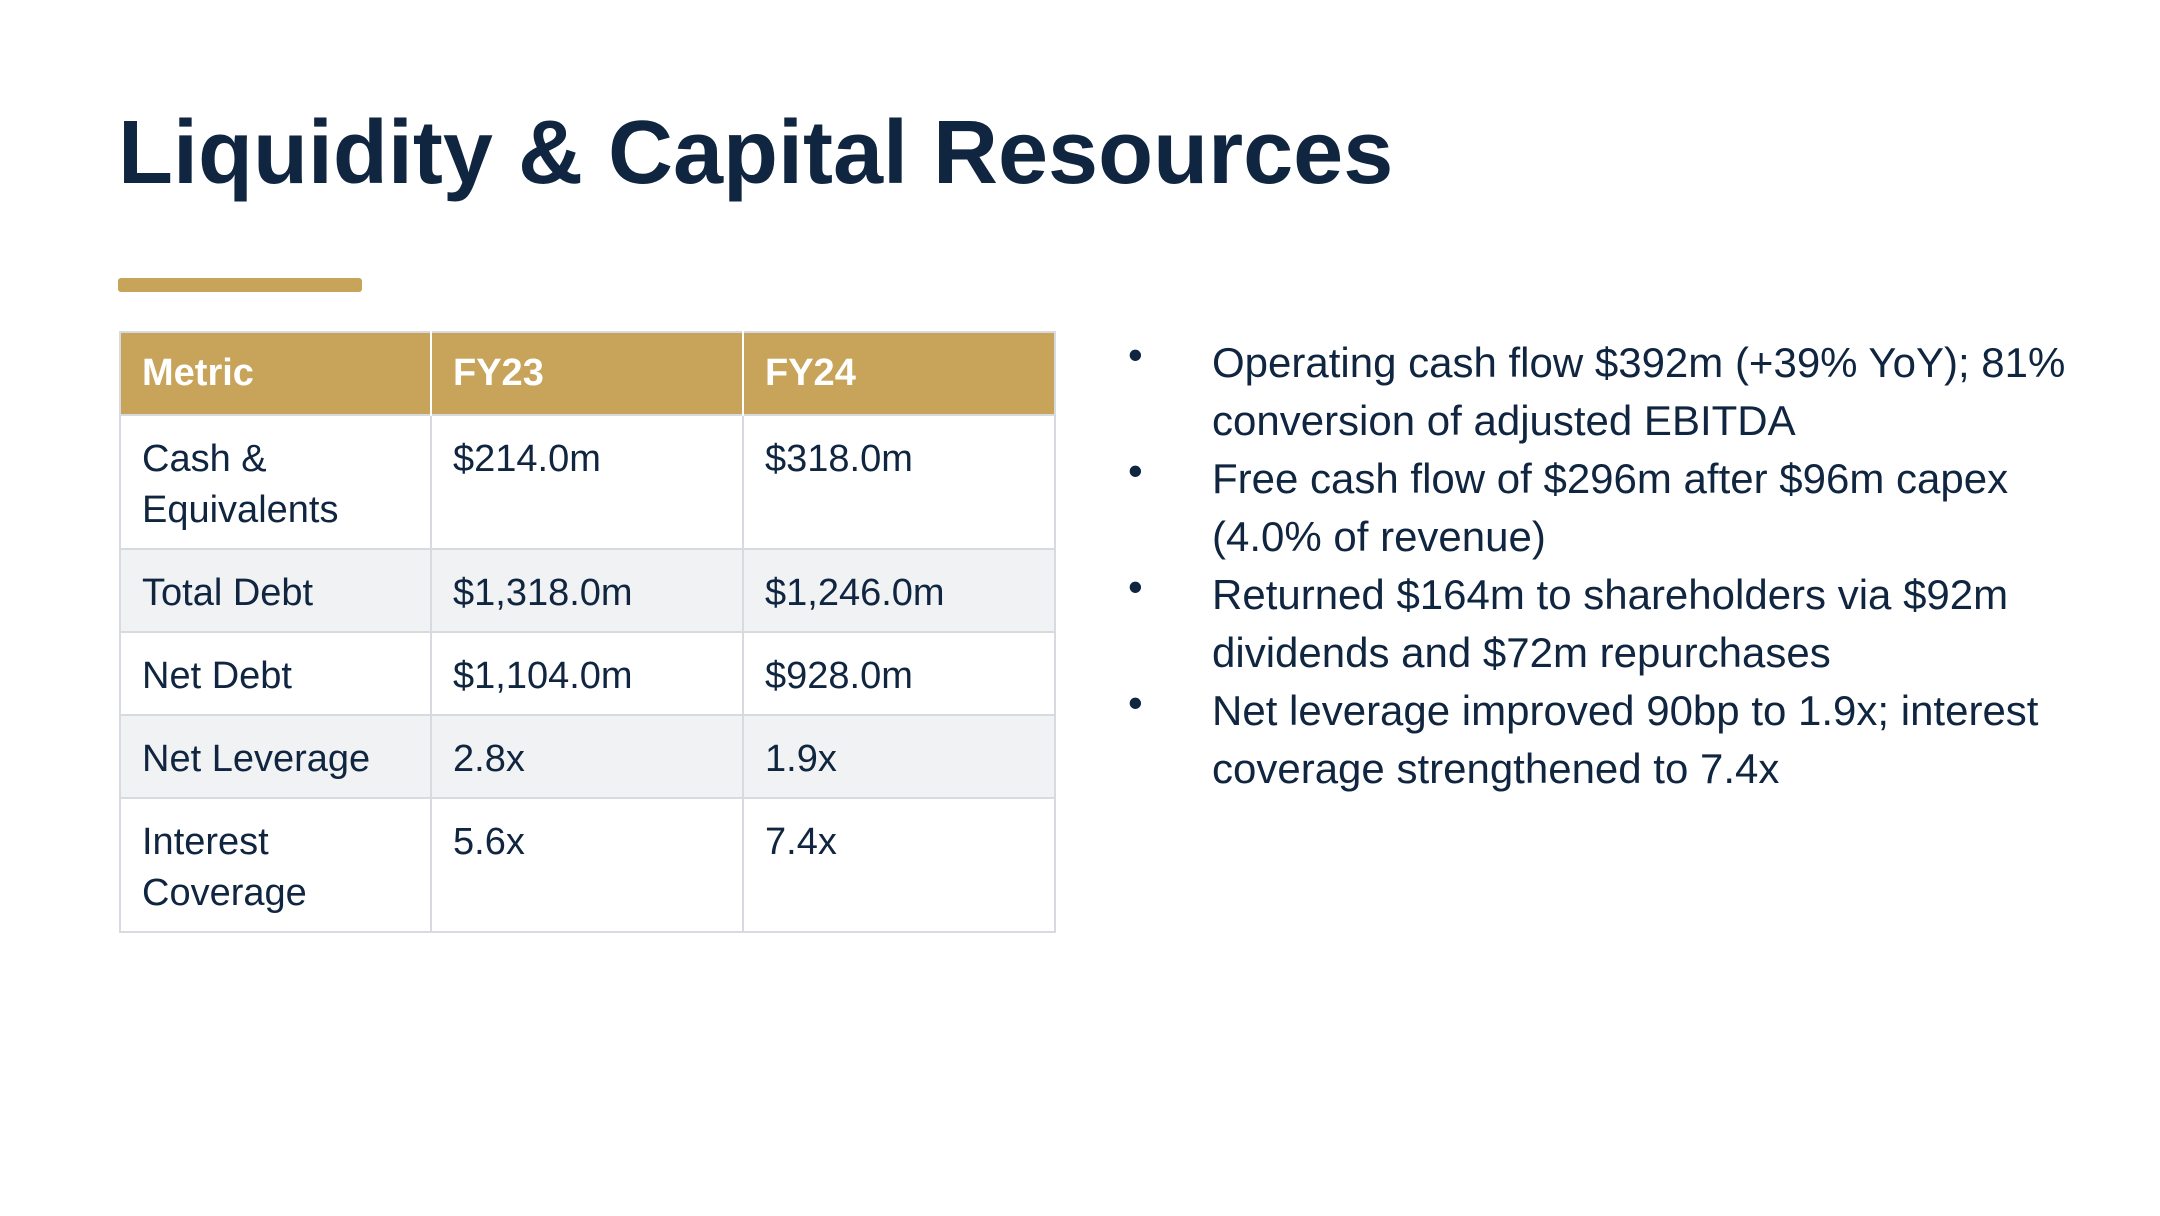 The height and width of the screenshot is (1216, 2160). I want to click on header-fy23: FY23, so click(587, 373).